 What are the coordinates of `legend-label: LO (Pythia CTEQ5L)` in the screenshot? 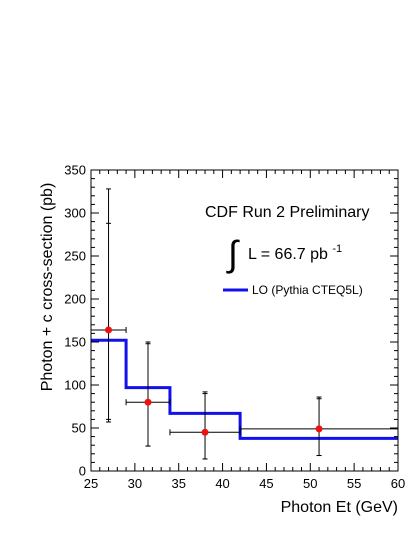 It's located at (307, 290).